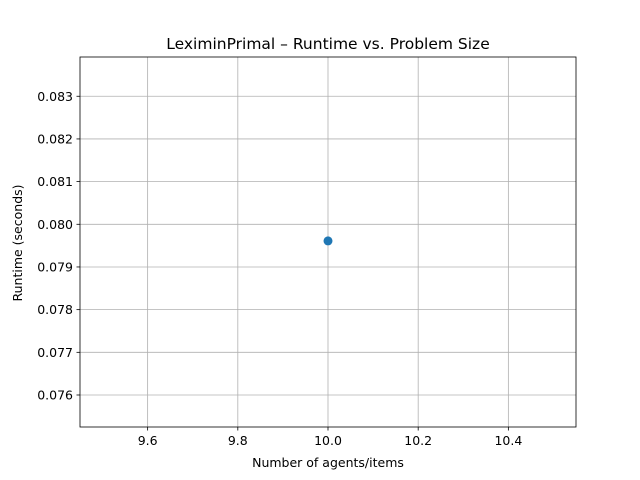 The width and height of the screenshot is (640, 480). What do you see at coordinates (508, 440) in the screenshot?
I see `x-tick-label: 10.4` at bounding box center [508, 440].